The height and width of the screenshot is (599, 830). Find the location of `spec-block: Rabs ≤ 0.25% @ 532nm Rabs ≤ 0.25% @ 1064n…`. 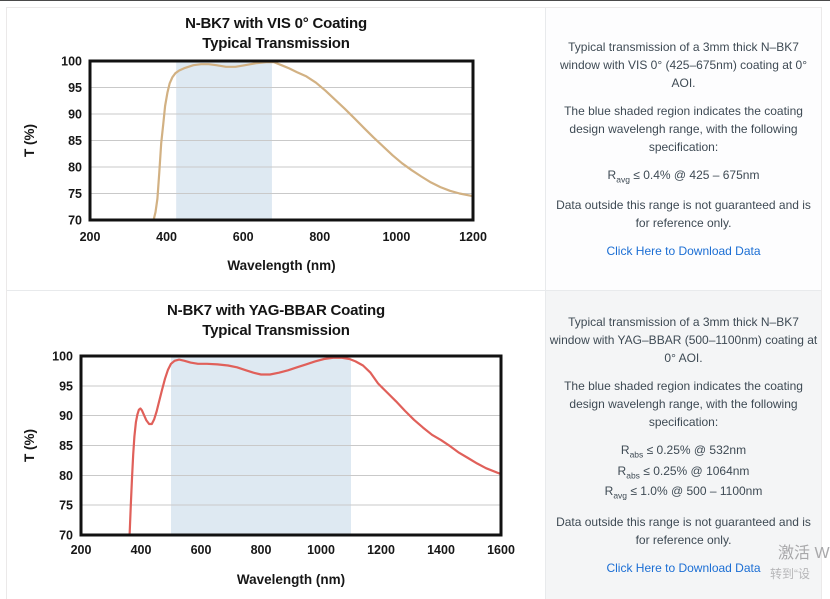

spec-block: Rabs ≤ 0.25% @ 532nm Rabs ≤ 0.25% @ 1064n… is located at coordinates (684, 472).